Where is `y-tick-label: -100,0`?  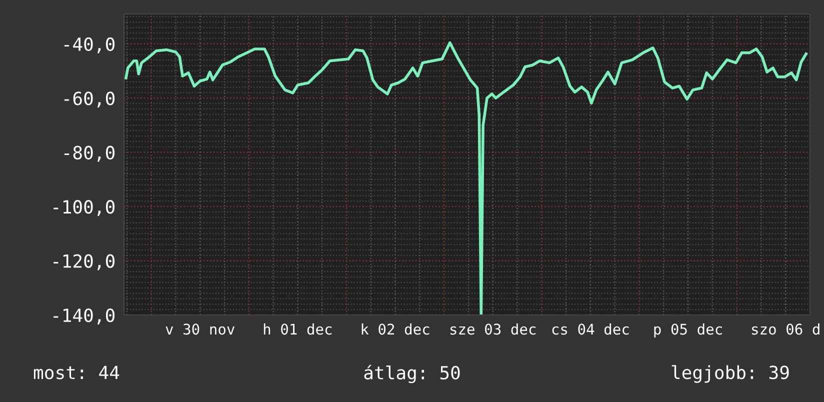 y-tick-label: -100,0 is located at coordinates (84, 208).